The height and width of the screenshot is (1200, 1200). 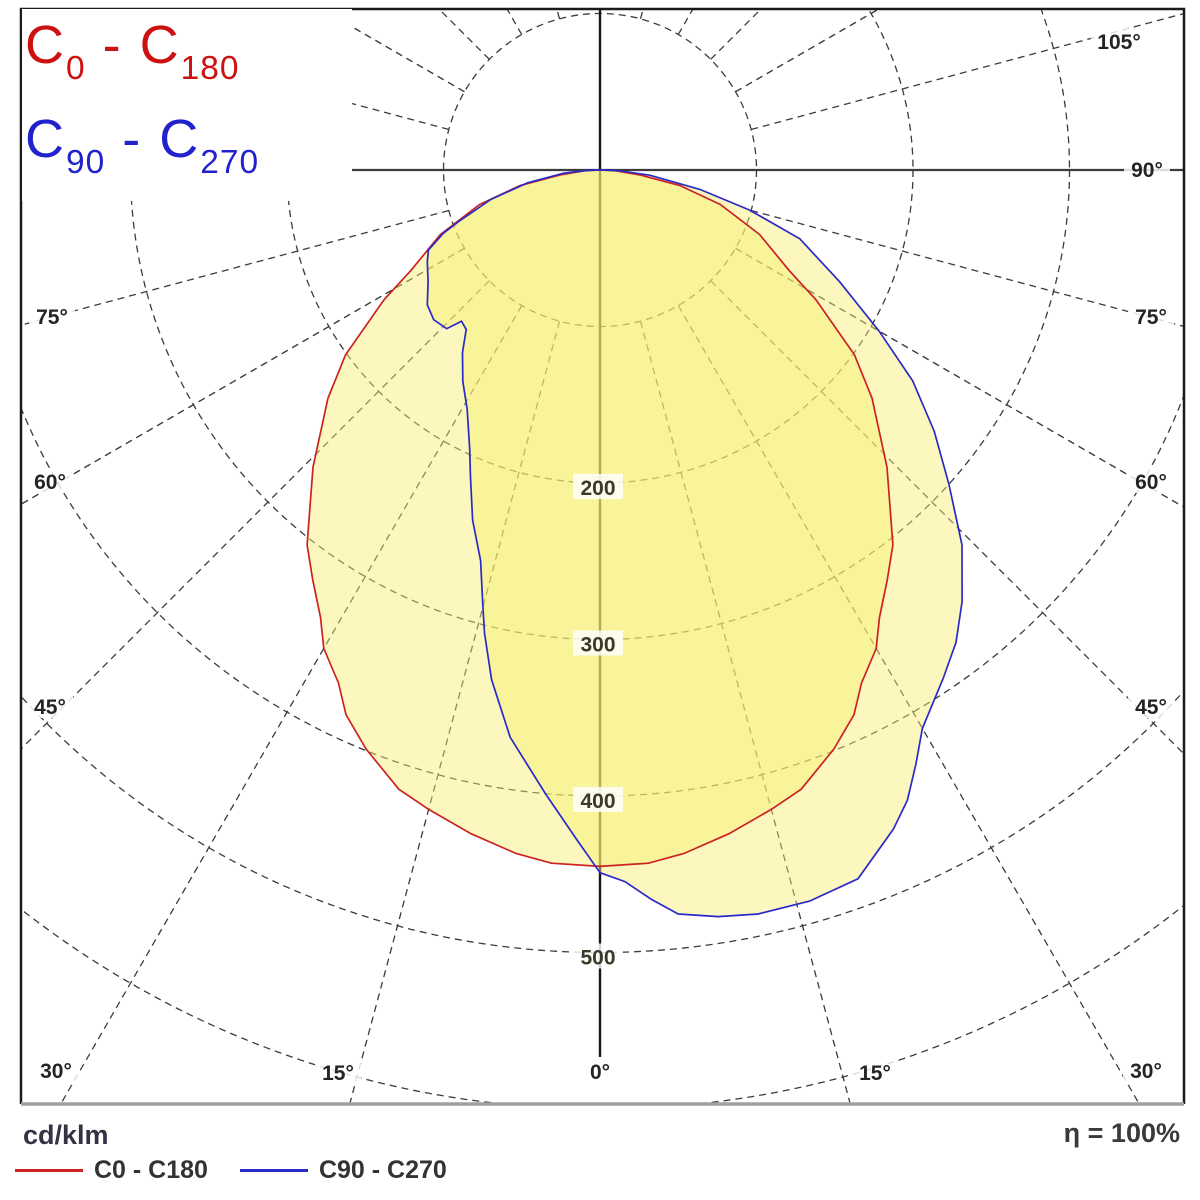 I want to click on legend-label-c0-c180: C0 - C180, so click(x=151, y=1170).